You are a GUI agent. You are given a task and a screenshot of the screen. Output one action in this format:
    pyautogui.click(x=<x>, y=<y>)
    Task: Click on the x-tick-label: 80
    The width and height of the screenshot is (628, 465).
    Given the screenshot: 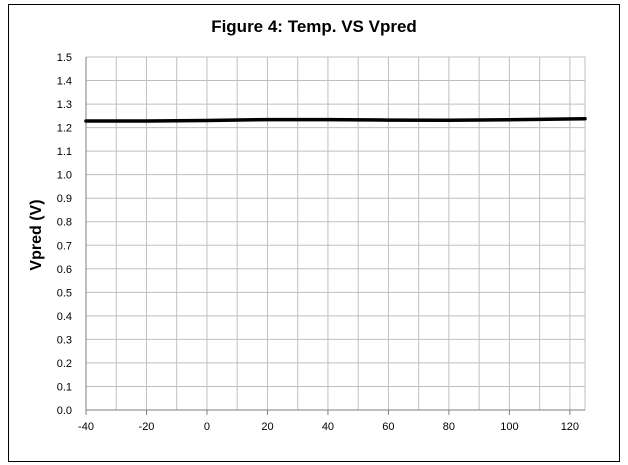 What is the action you would take?
    pyautogui.click(x=449, y=427)
    